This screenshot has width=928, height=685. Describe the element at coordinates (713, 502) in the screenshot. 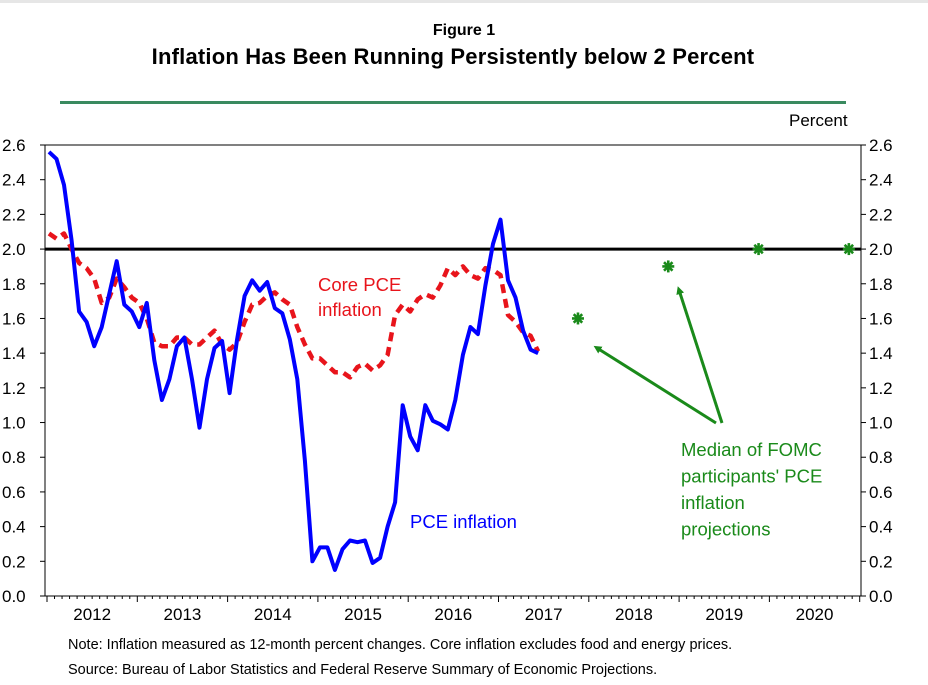

I see `fomc-projection-label: inflation` at that location.